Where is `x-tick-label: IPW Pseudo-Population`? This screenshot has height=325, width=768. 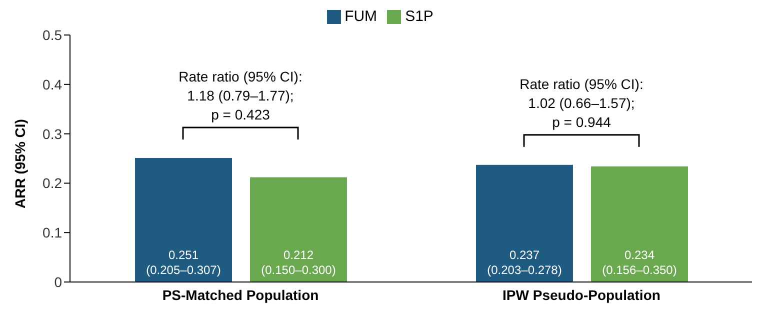 x-tick-label: IPW Pseudo-Population is located at coordinates (581, 294).